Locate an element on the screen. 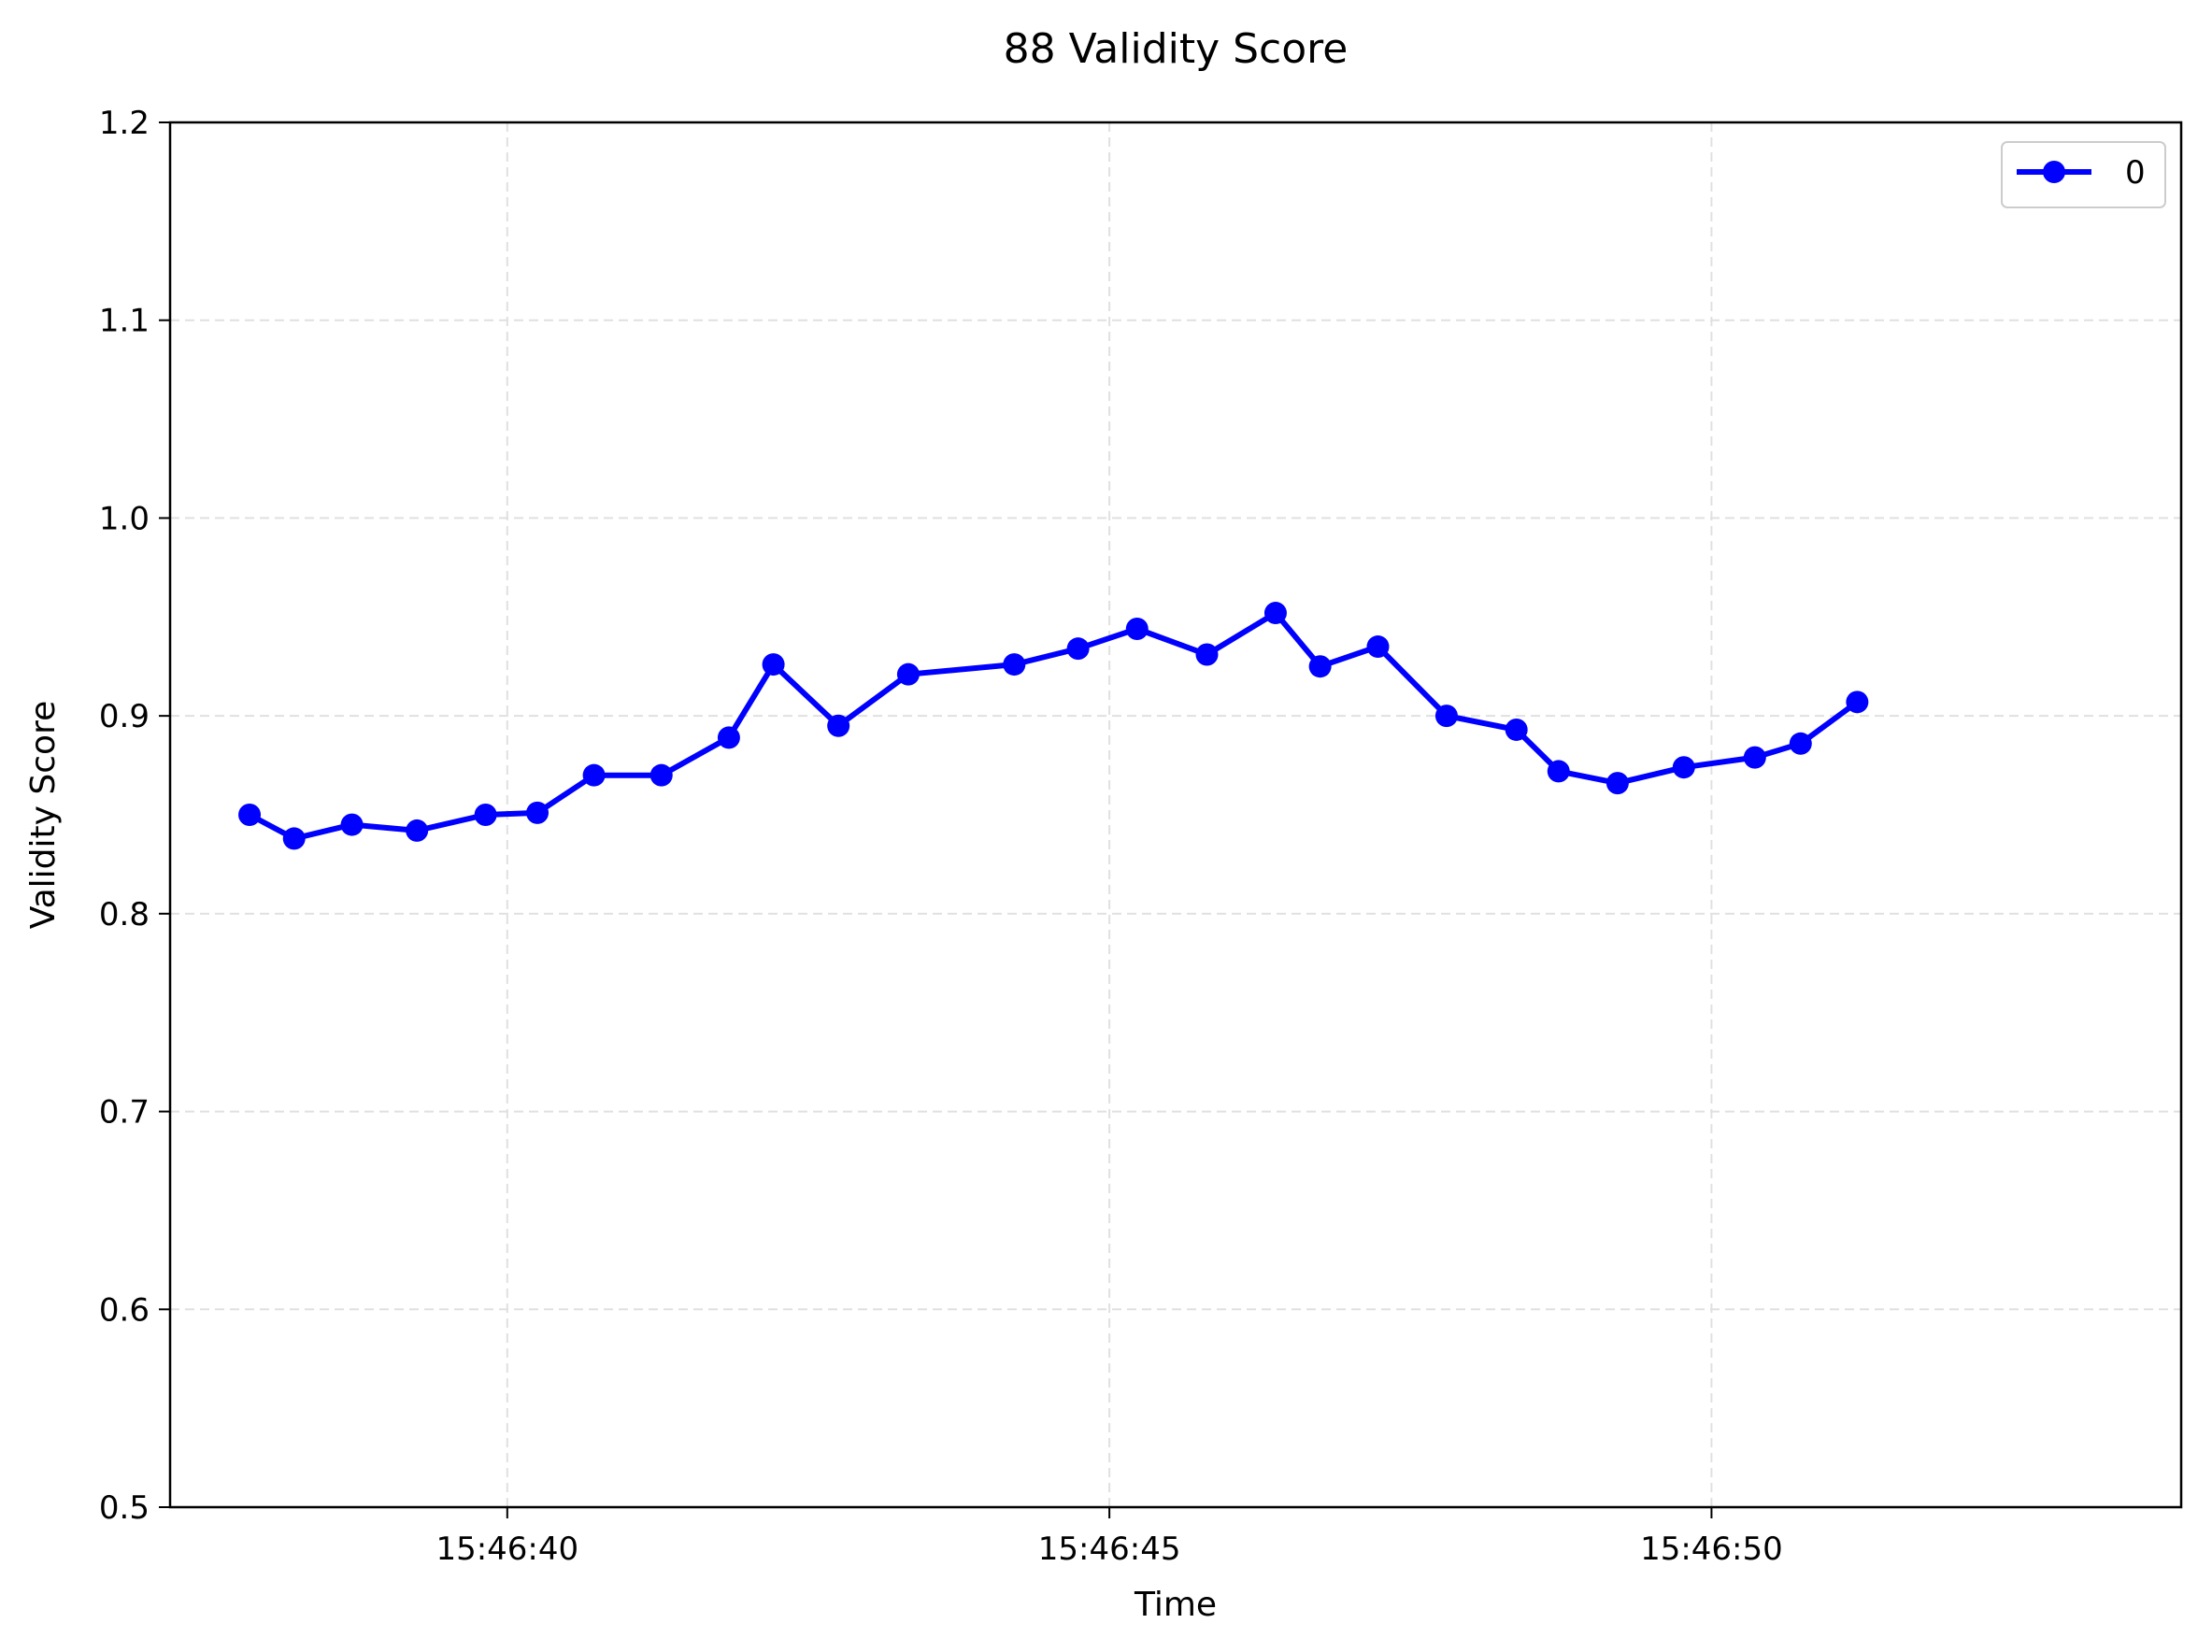 This screenshot has height=1652, width=2212. chart-title: 88 Validity Score is located at coordinates (1176, 49).